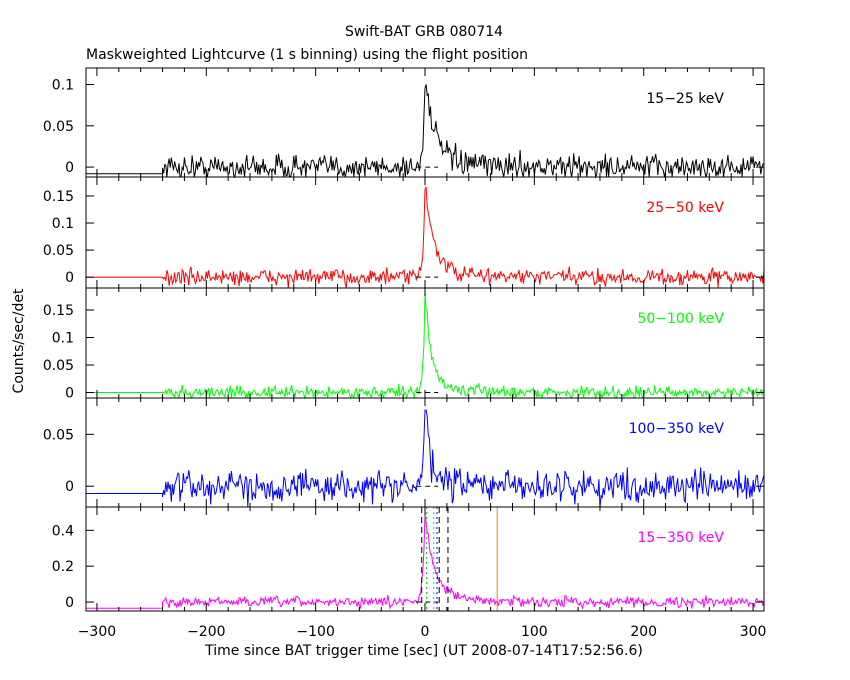 The width and height of the screenshot is (850, 680). What do you see at coordinates (206, 632) in the screenshot?
I see `x-tick-label: −200` at bounding box center [206, 632].